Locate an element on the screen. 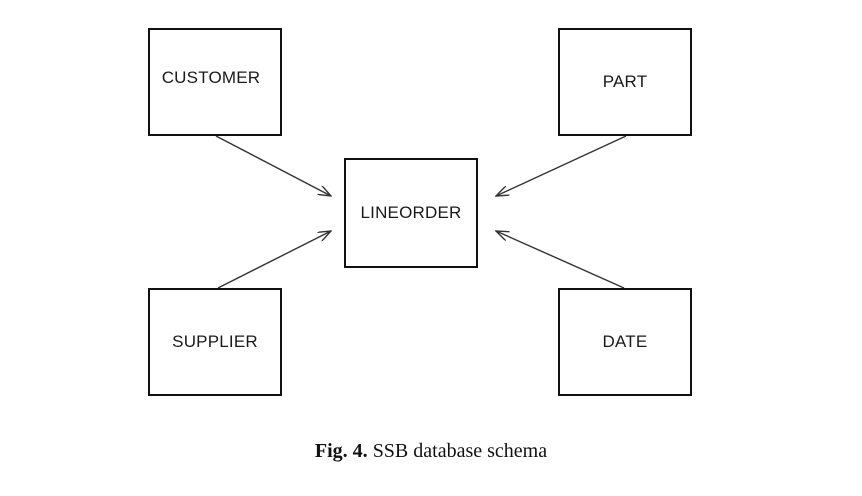  relationship-arrows is located at coordinates (421, 212).